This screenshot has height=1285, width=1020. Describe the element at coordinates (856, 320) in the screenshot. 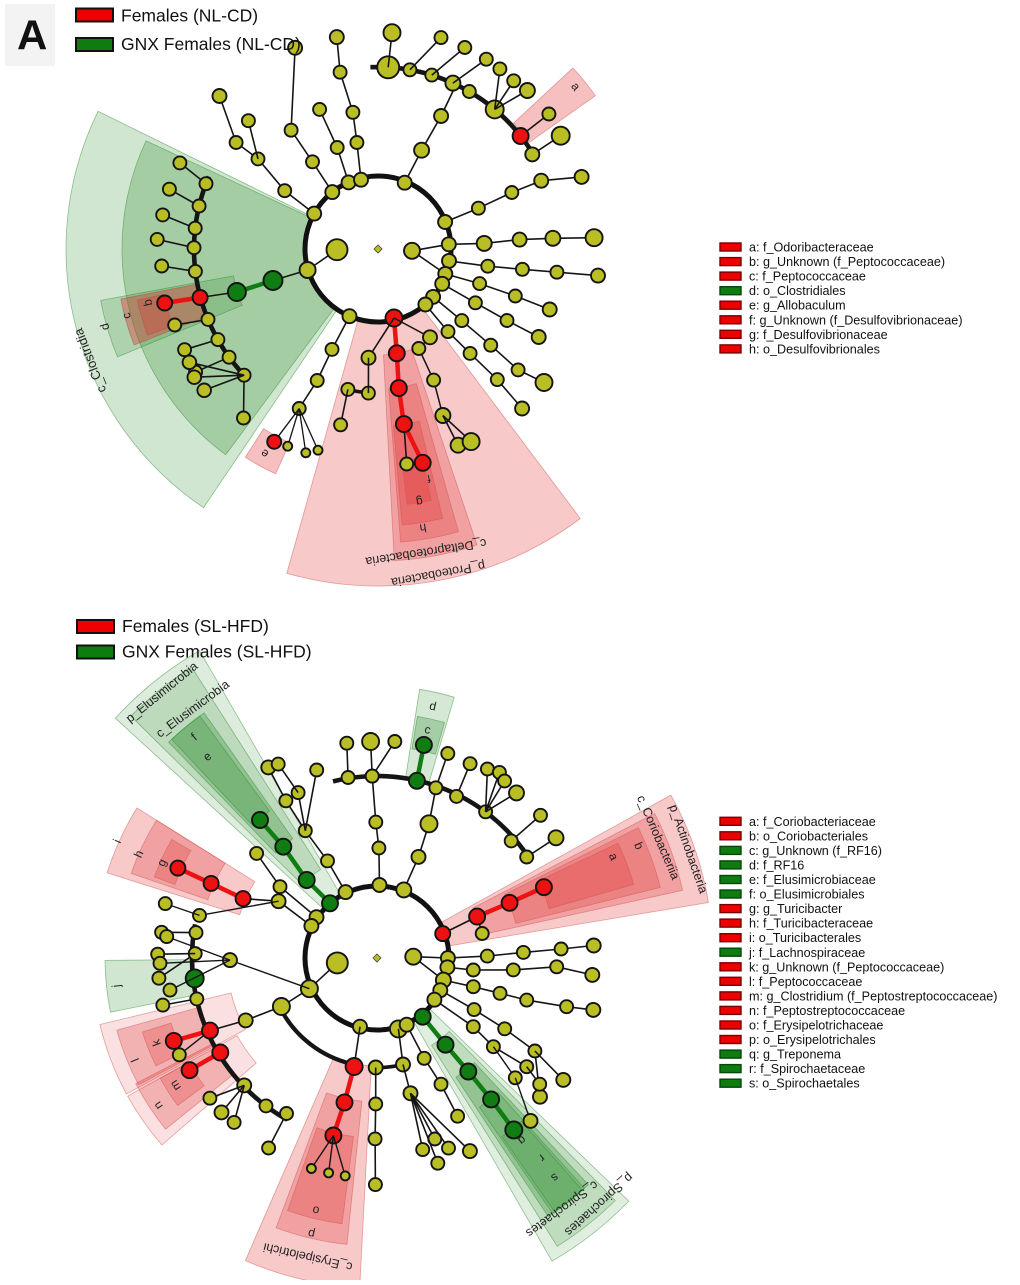

I see `svg-text:f: g_Unknown (f_Desulfovibrion: f: g_Unknown (f_Desulfovibrionaceae)` at that location.